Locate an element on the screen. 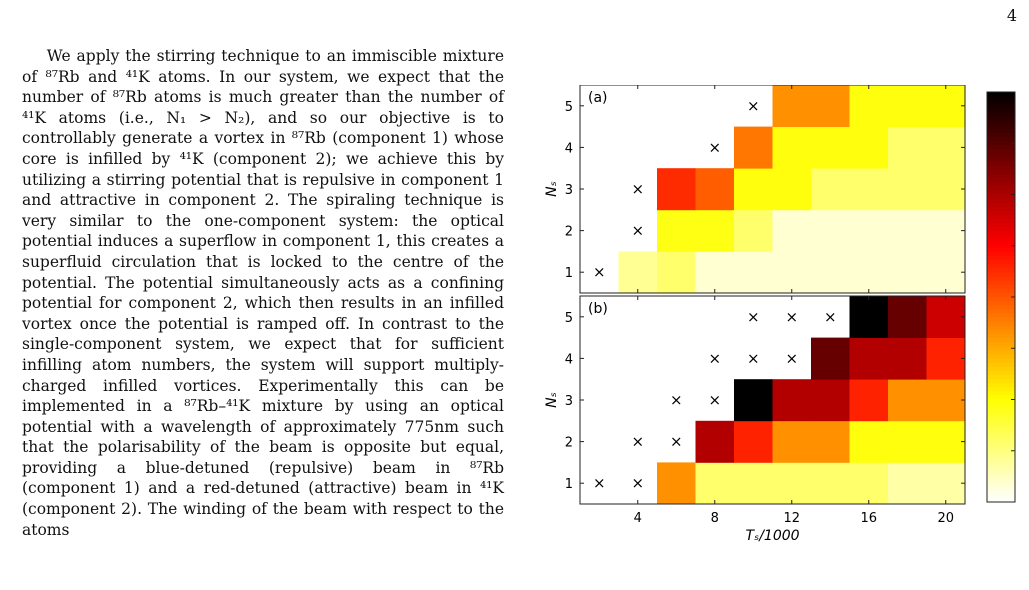 The height and width of the screenshot is (590, 1029). y-tick-label: 2 is located at coordinates (569, 232).